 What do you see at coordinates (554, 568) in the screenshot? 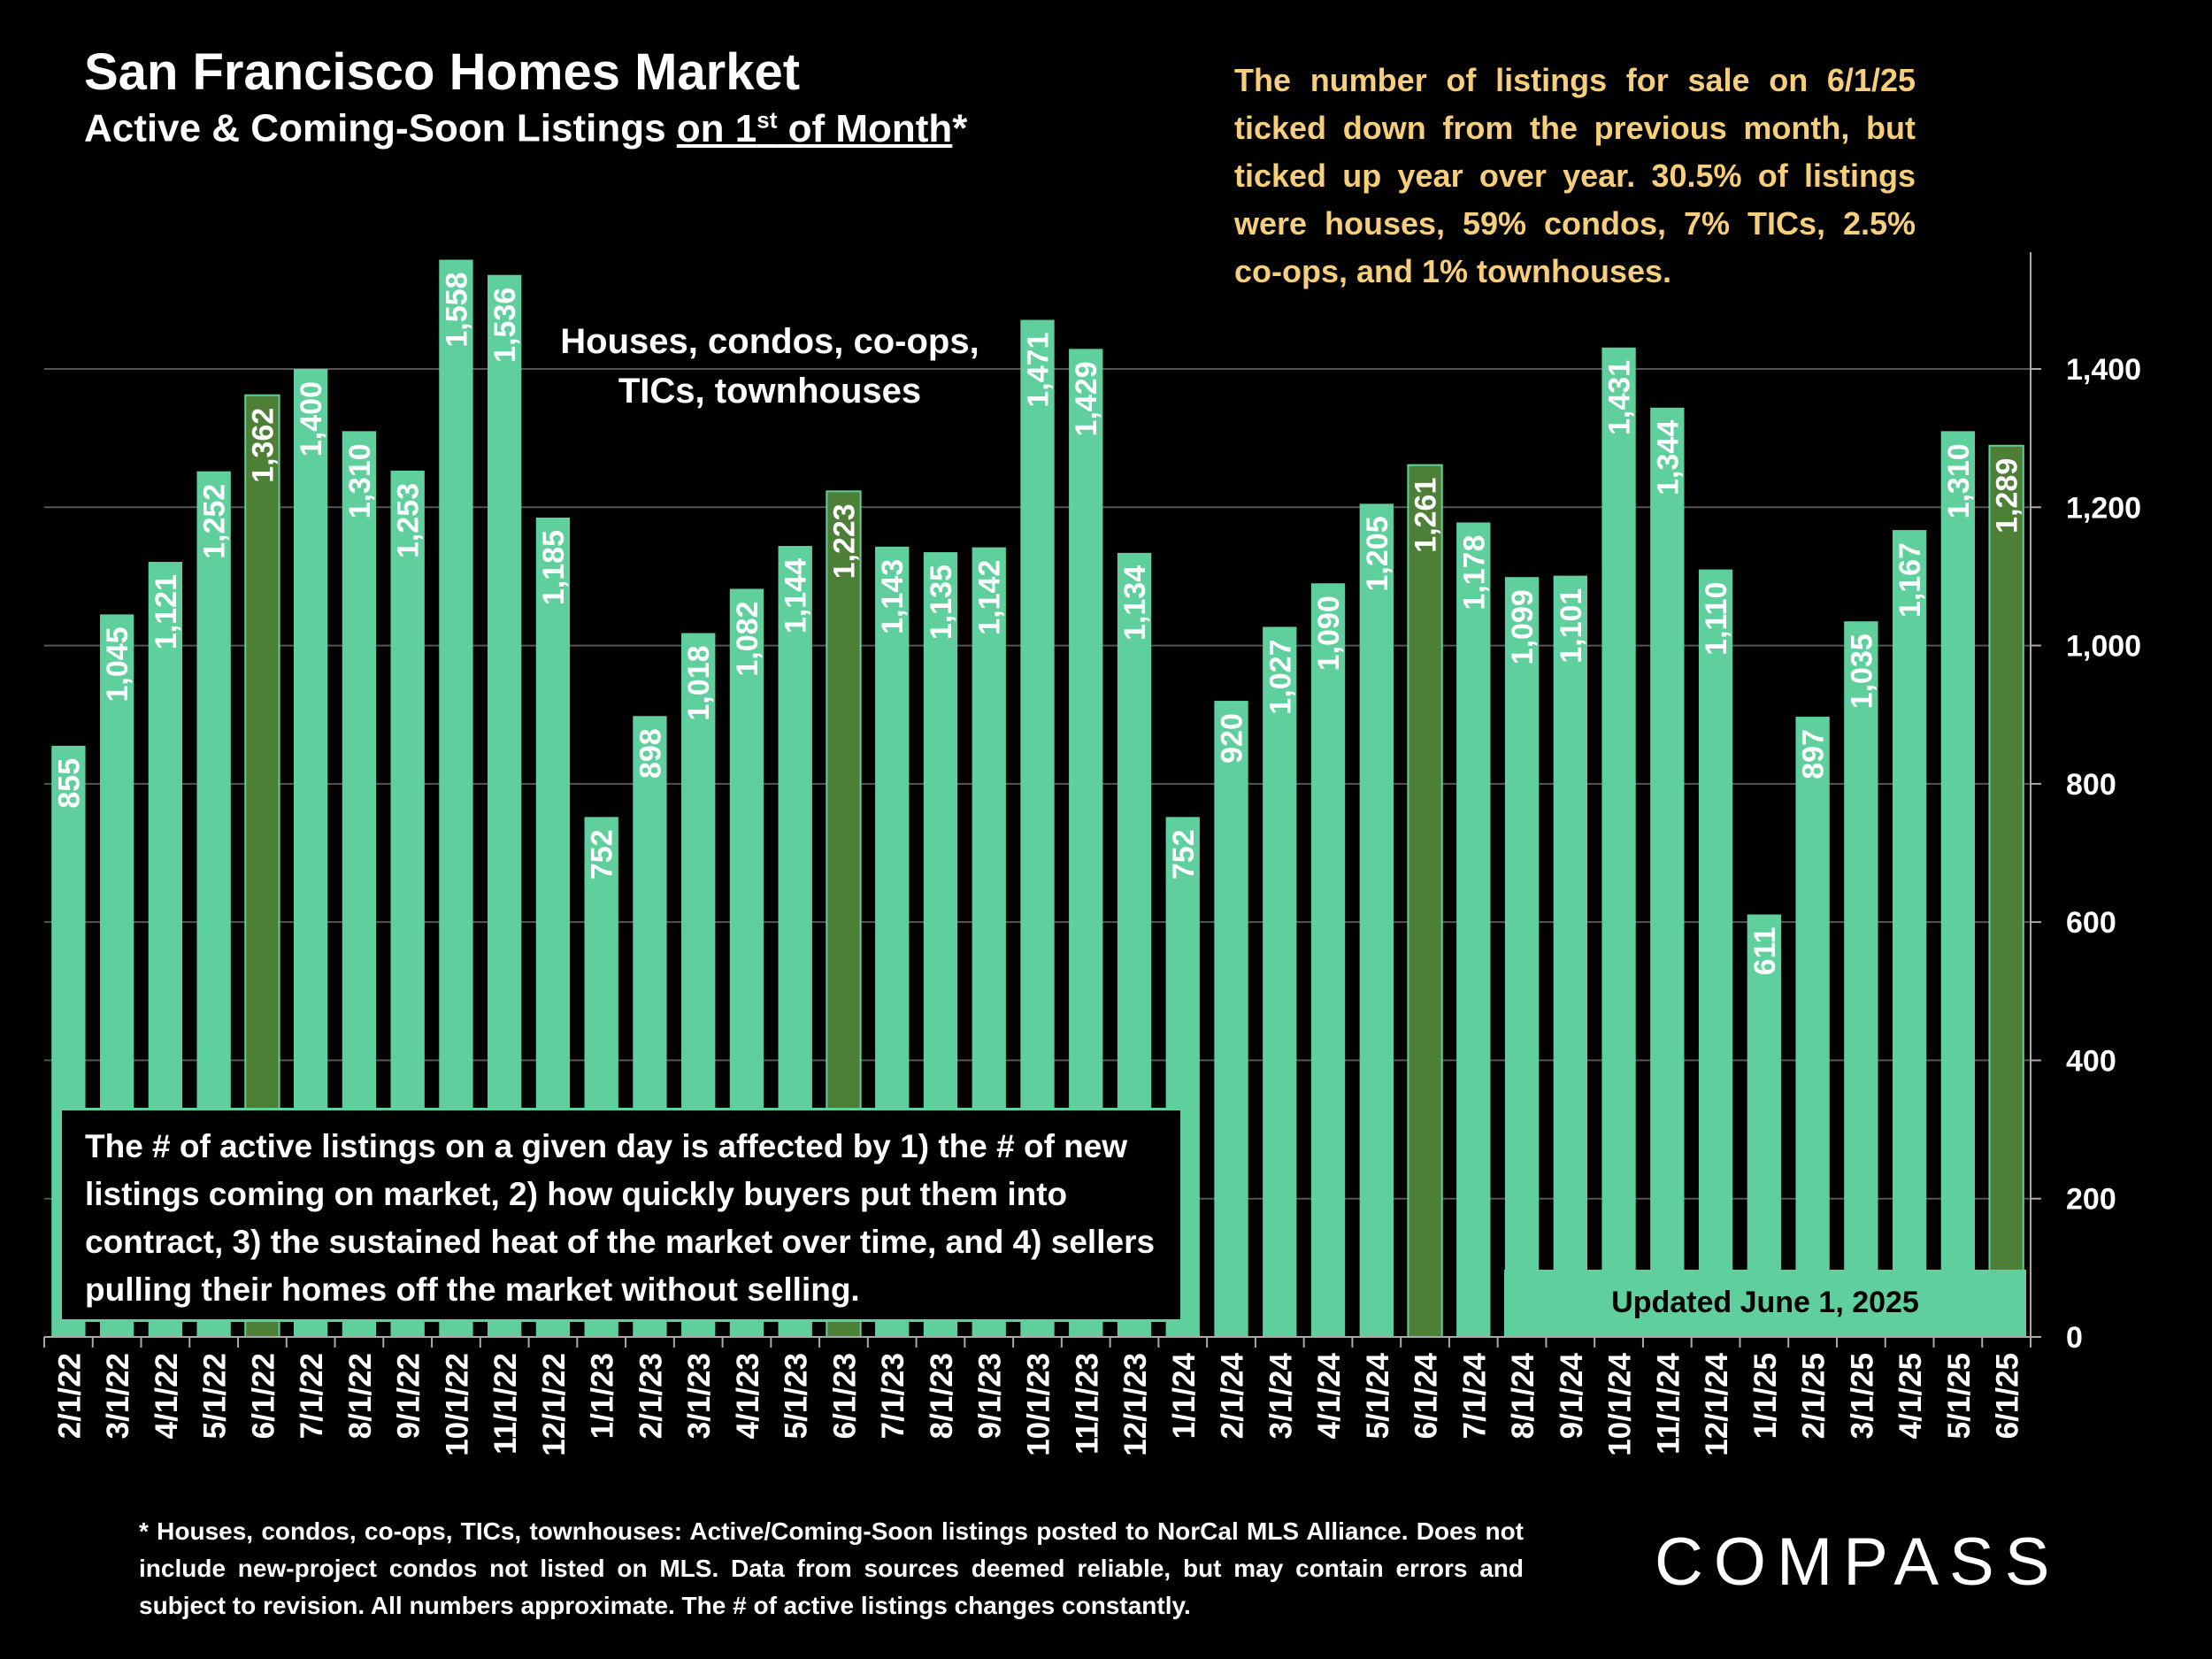
I see `bar-value-label: 1,185` at bounding box center [554, 568].